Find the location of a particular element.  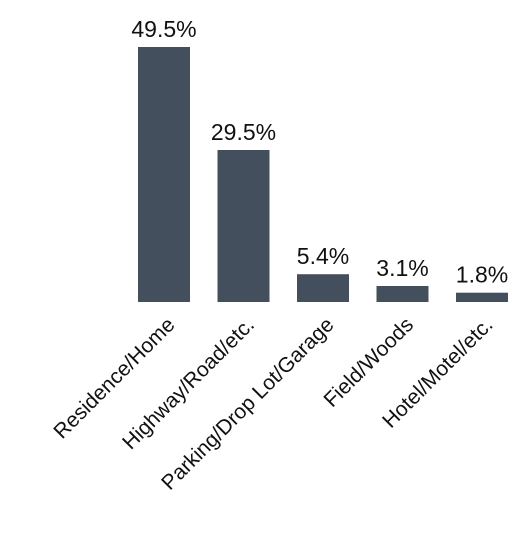

bar-highway-road-etc is located at coordinates (243, 226).